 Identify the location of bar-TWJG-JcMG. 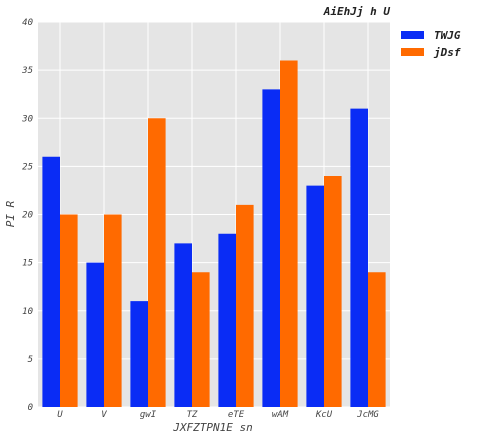
(359, 257).